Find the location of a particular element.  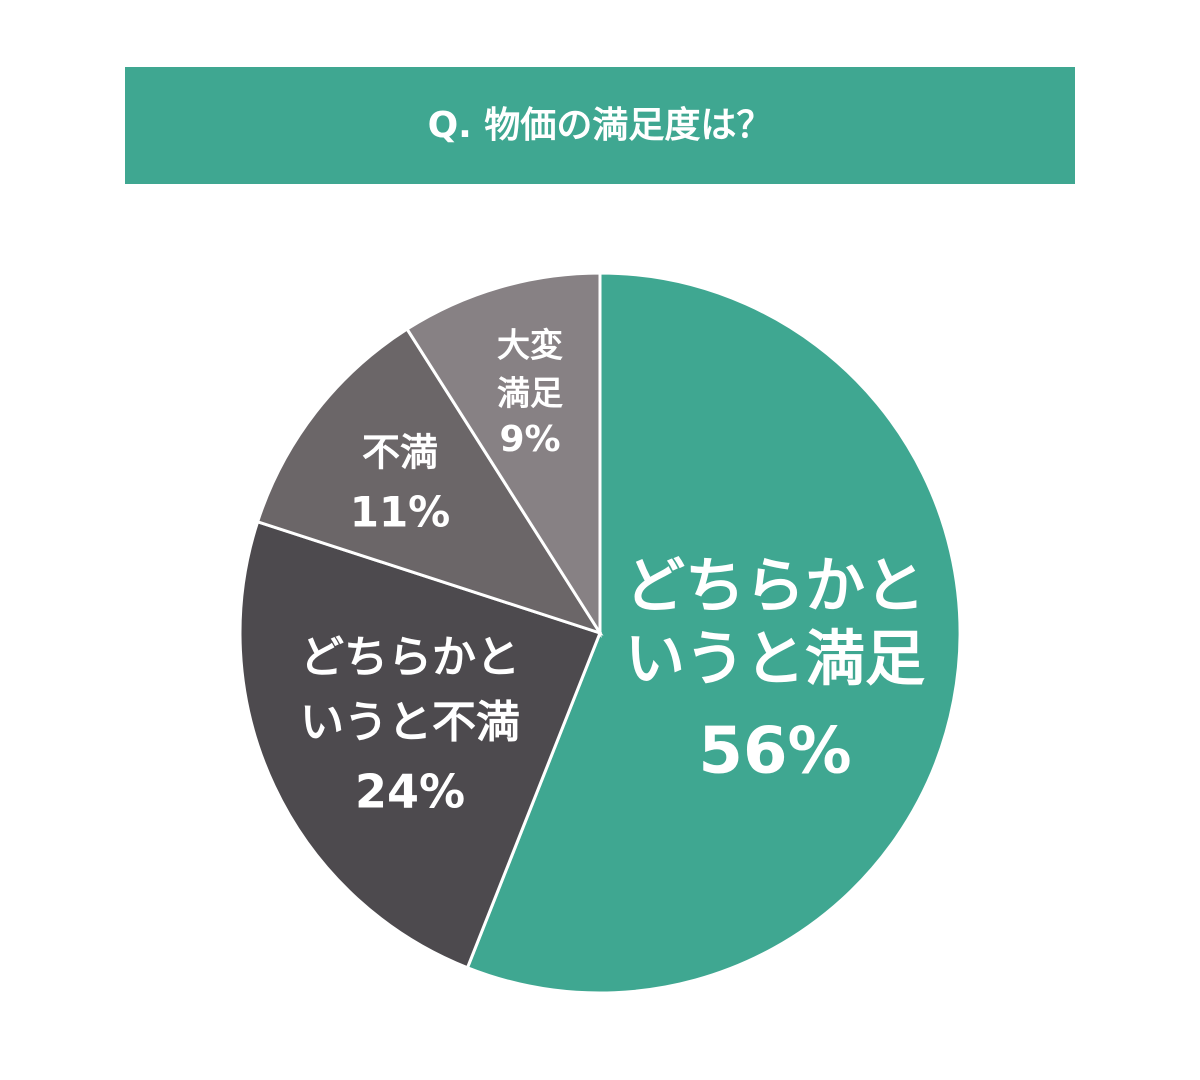

value-label: 11% is located at coordinates (400, 512).